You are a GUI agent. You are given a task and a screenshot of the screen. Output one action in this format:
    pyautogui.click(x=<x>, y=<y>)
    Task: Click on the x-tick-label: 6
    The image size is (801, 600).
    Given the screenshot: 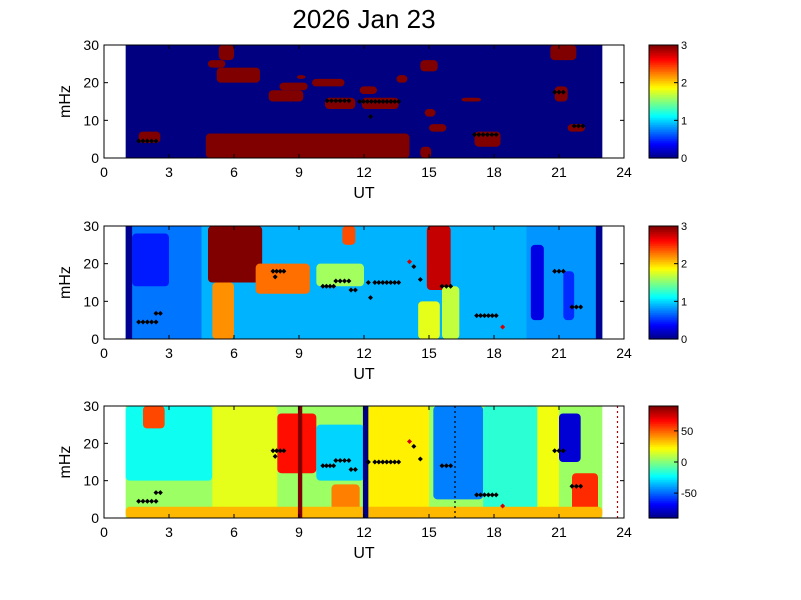 What is the action you would take?
    pyautogui.click(x=234, y=353)
    